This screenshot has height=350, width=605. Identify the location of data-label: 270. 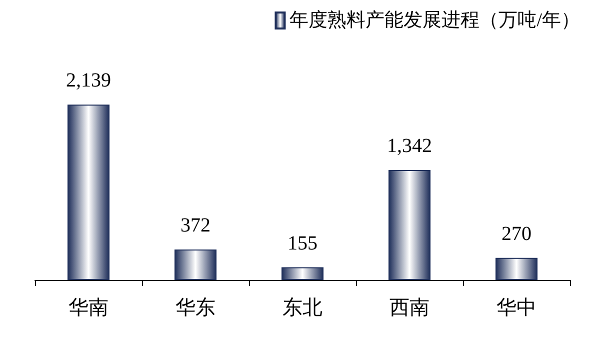
(517, 233).